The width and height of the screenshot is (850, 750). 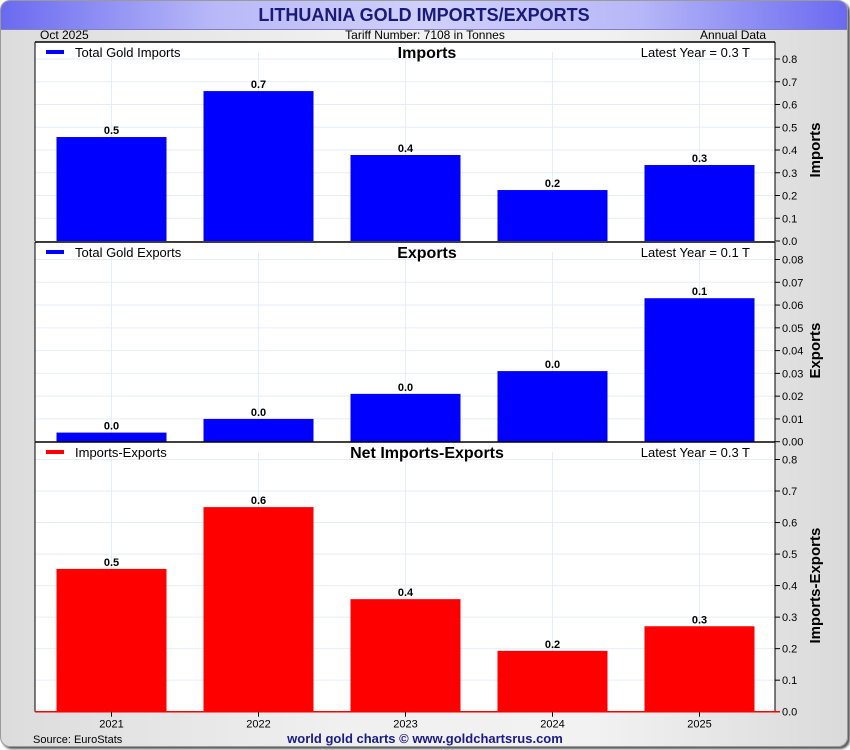 I want to click on exports-bar-2021, so click(x=111, y=437).